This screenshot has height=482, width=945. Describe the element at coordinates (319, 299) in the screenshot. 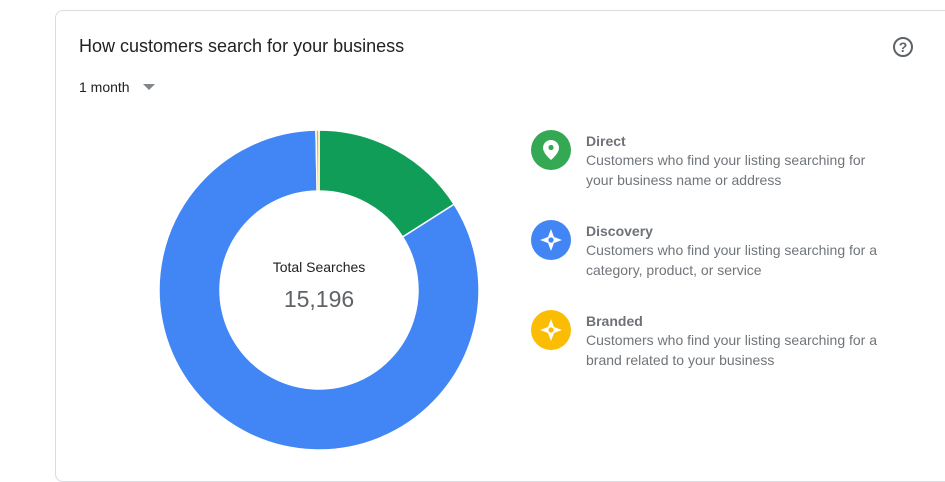

I see `total-searches-value: 15,196` at that location.